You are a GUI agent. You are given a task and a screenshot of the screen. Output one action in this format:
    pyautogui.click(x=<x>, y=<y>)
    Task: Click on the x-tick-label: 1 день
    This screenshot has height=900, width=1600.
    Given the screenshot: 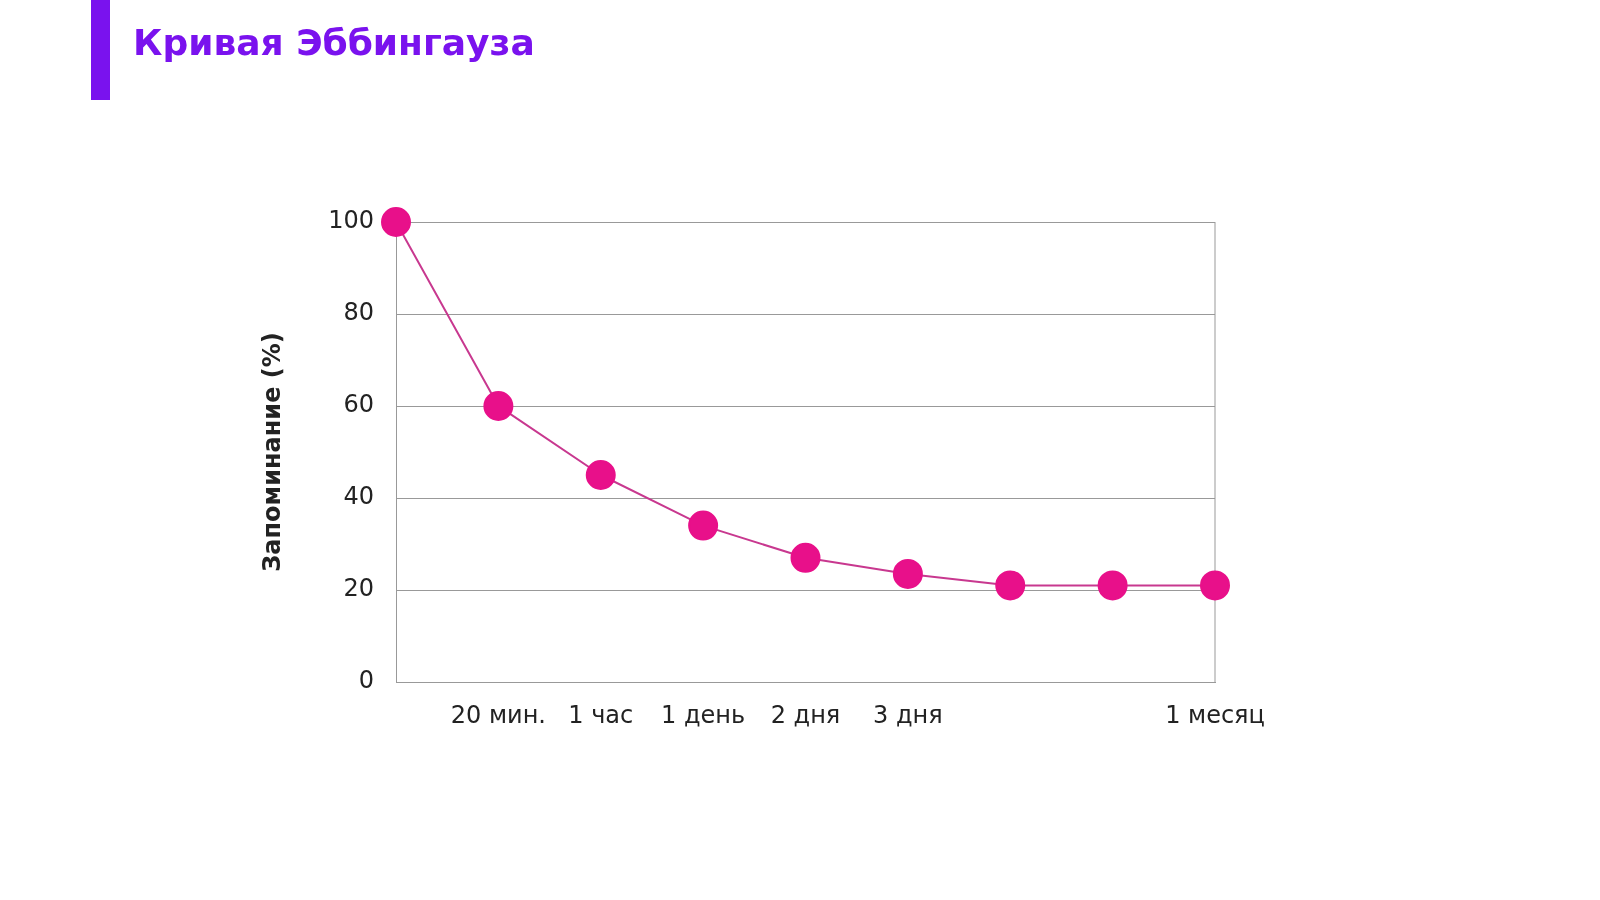 What is the action you would take?
    pyautogui.click(x=703, y=714)
    